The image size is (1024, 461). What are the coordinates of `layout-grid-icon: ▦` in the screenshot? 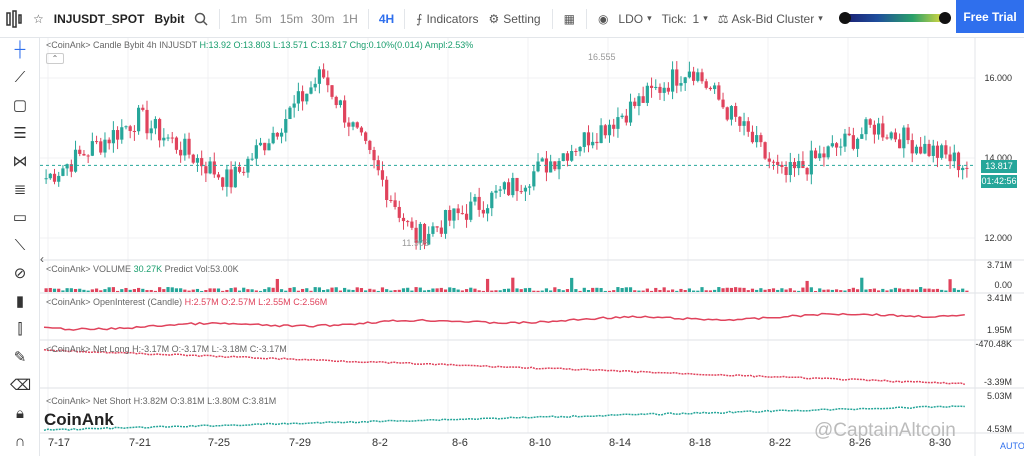 It's located at (569, 18).